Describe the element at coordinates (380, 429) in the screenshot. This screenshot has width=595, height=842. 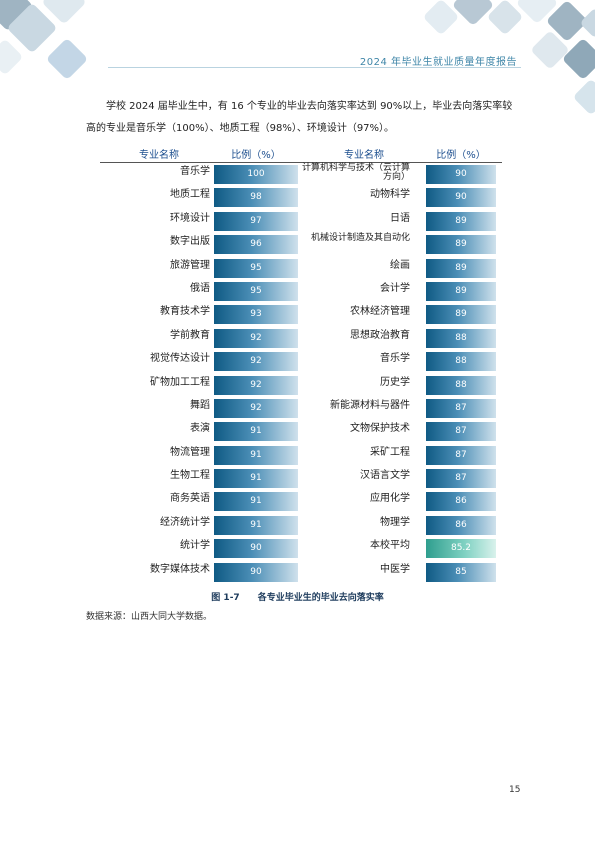
I see `major-name-right: 文物保护技术` at that location.